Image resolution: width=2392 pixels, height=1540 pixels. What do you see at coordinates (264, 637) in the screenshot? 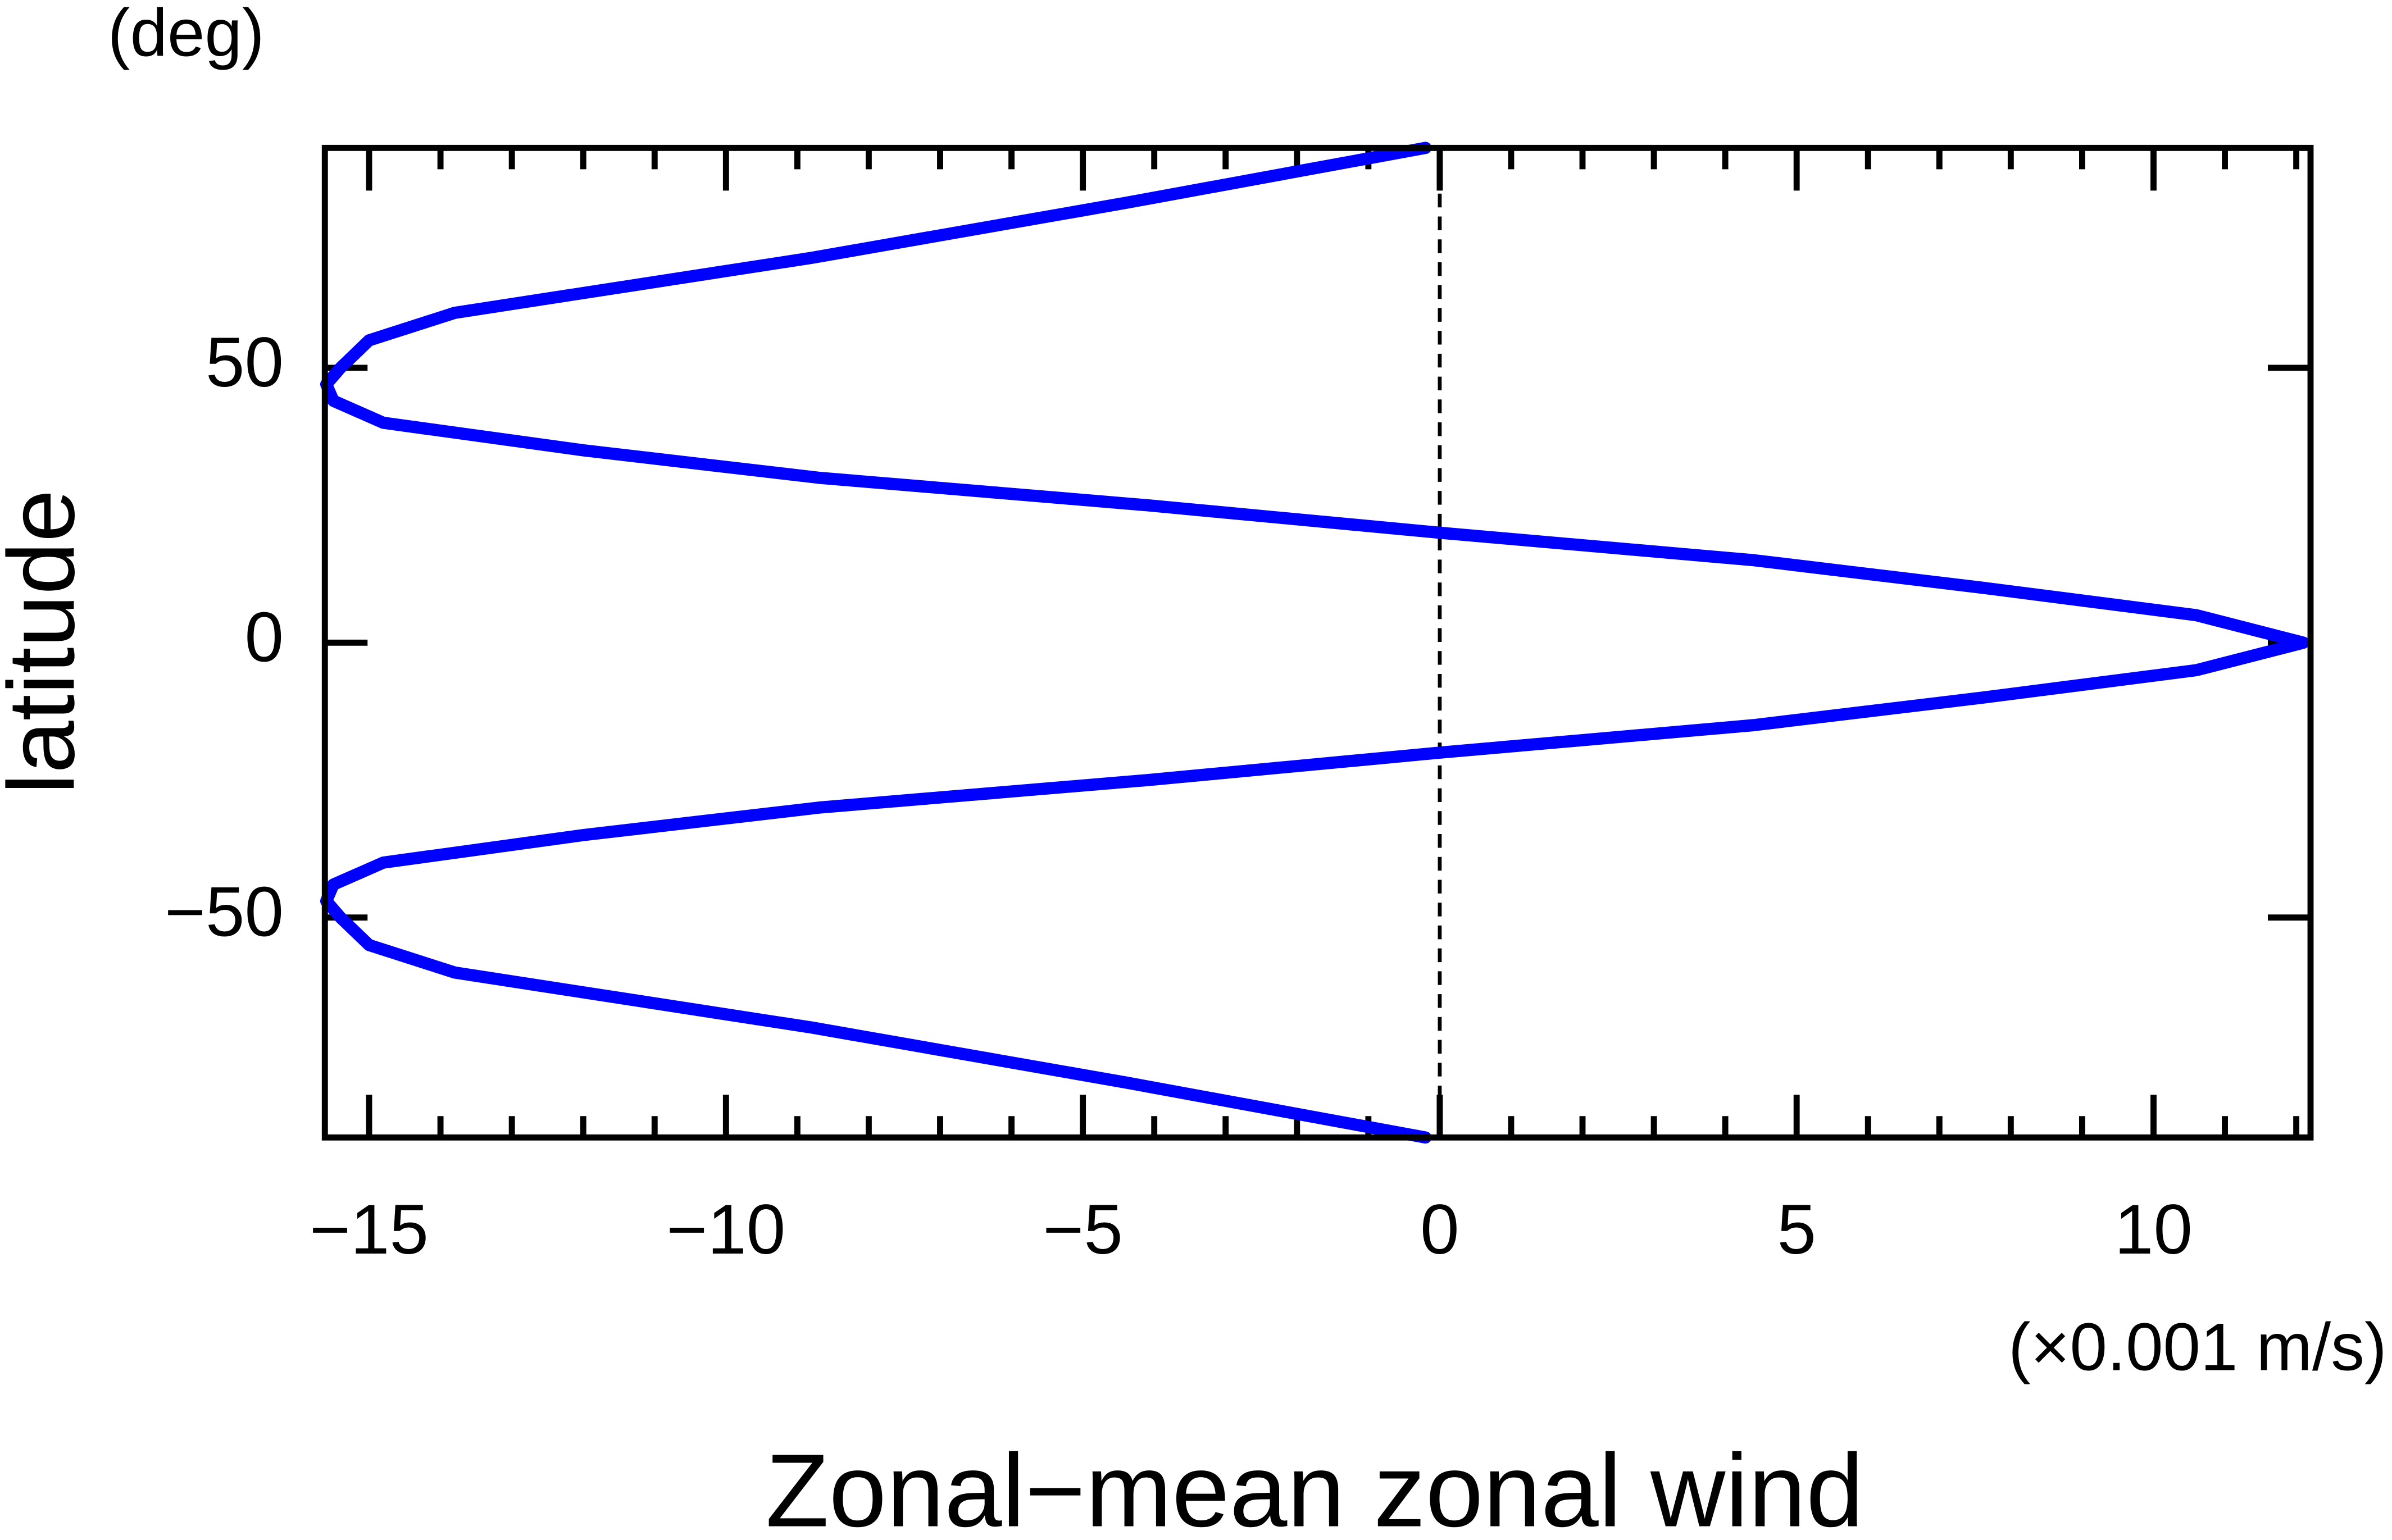
I see `y-tick-label: 0` at bounding box center [264, 637].